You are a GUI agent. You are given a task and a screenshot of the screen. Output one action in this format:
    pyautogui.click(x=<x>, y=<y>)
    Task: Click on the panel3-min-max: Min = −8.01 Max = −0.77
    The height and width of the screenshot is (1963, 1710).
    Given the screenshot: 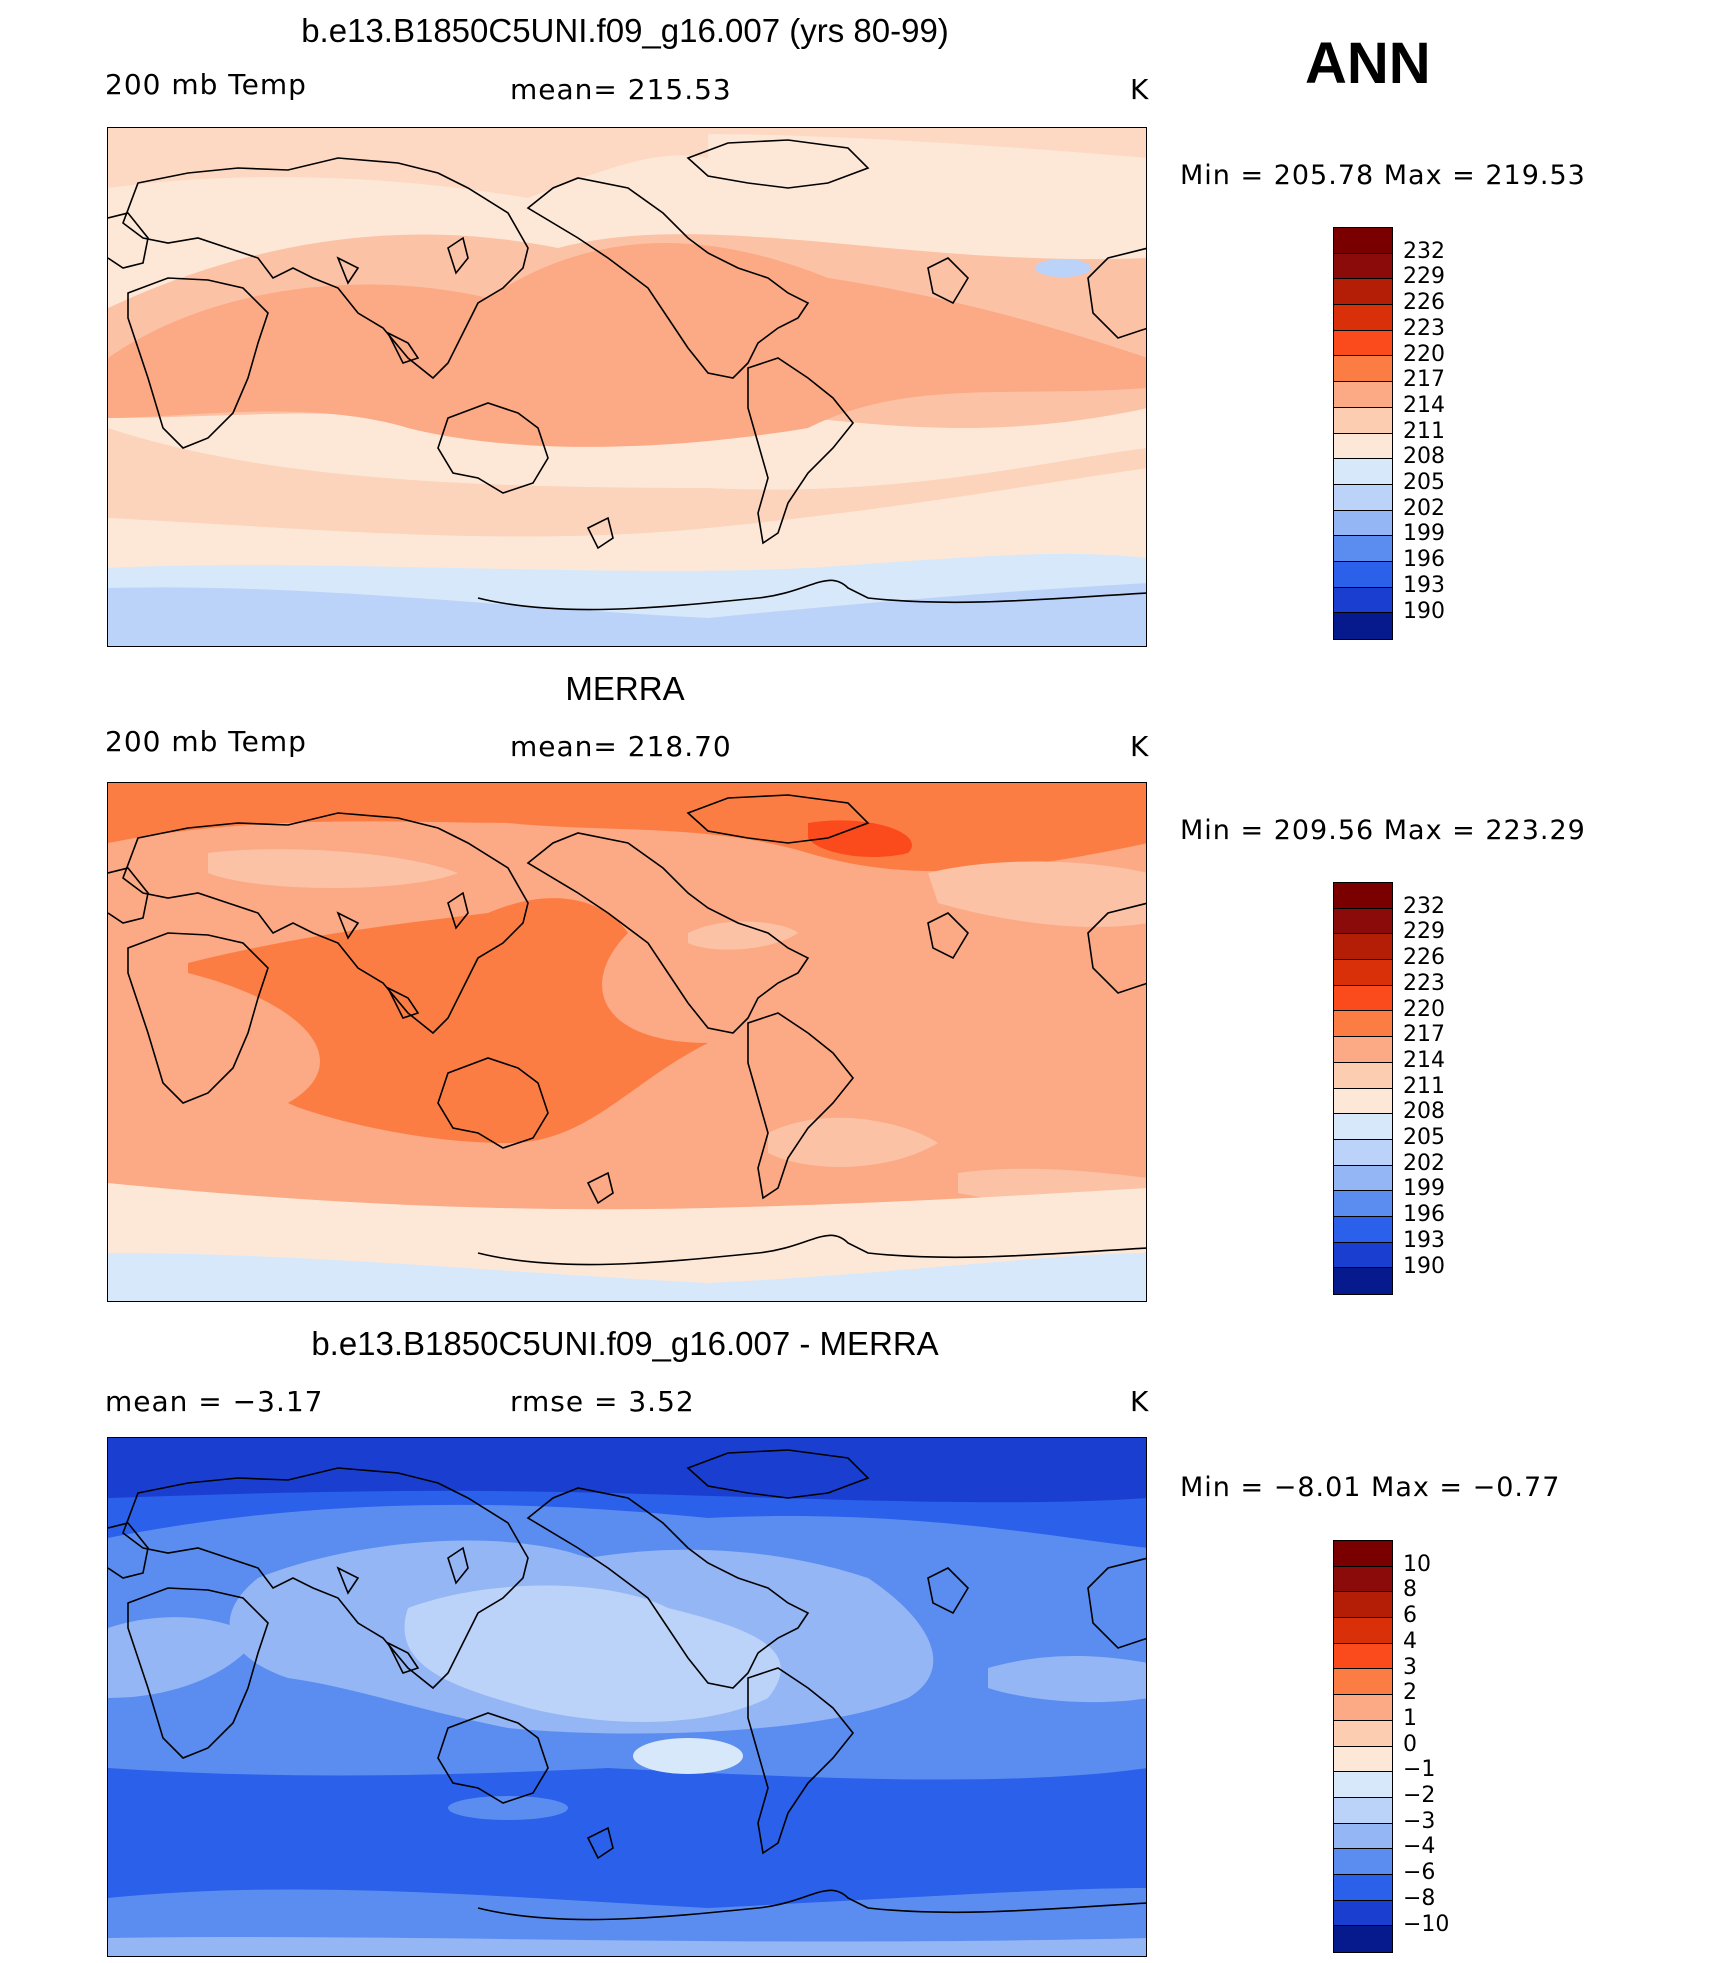 What is the action you would take?
    pyautogui.click(x=1370, y=1487)
    